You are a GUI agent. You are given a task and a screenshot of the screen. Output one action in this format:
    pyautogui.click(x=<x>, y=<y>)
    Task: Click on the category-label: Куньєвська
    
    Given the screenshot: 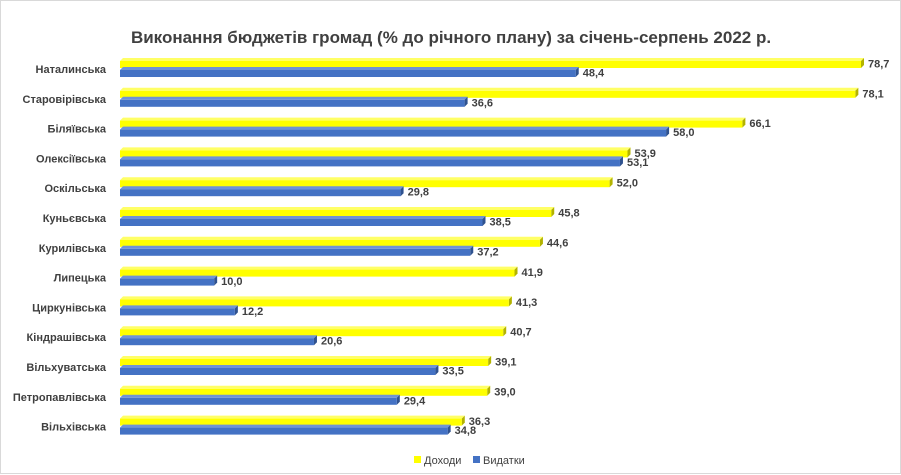 What is the action you would take?
    pyautogui.click(x=75, y=219)
    